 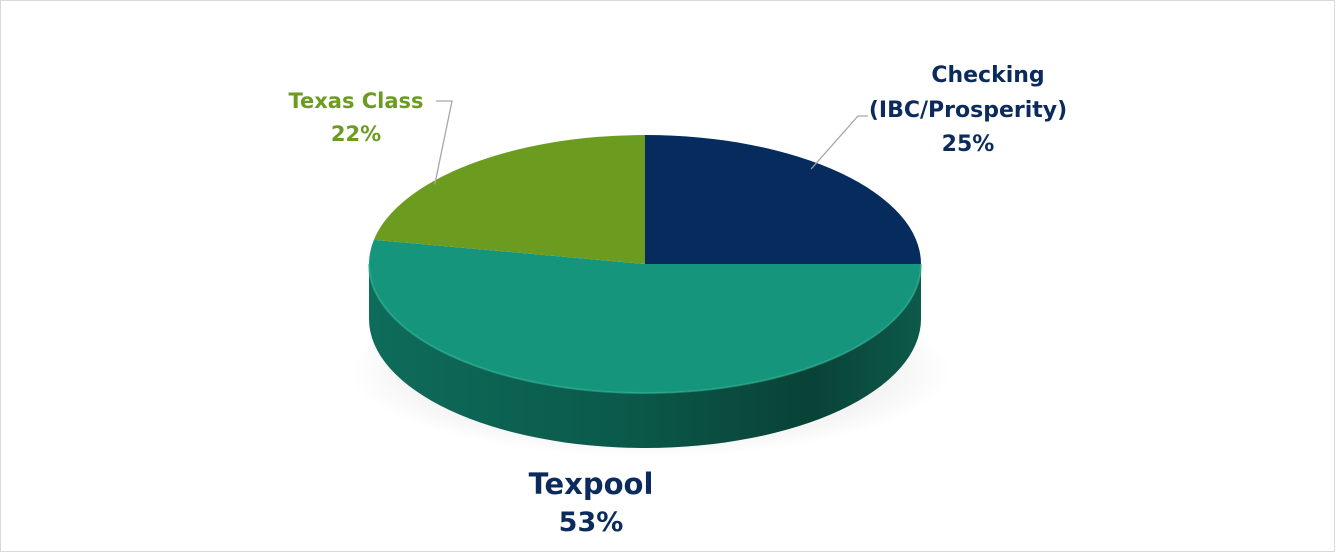 What do you see at coordinates (356, 134) in the screenshot?
I see `label-texas-class-percent: 22%` at bounding box center [356, 134].